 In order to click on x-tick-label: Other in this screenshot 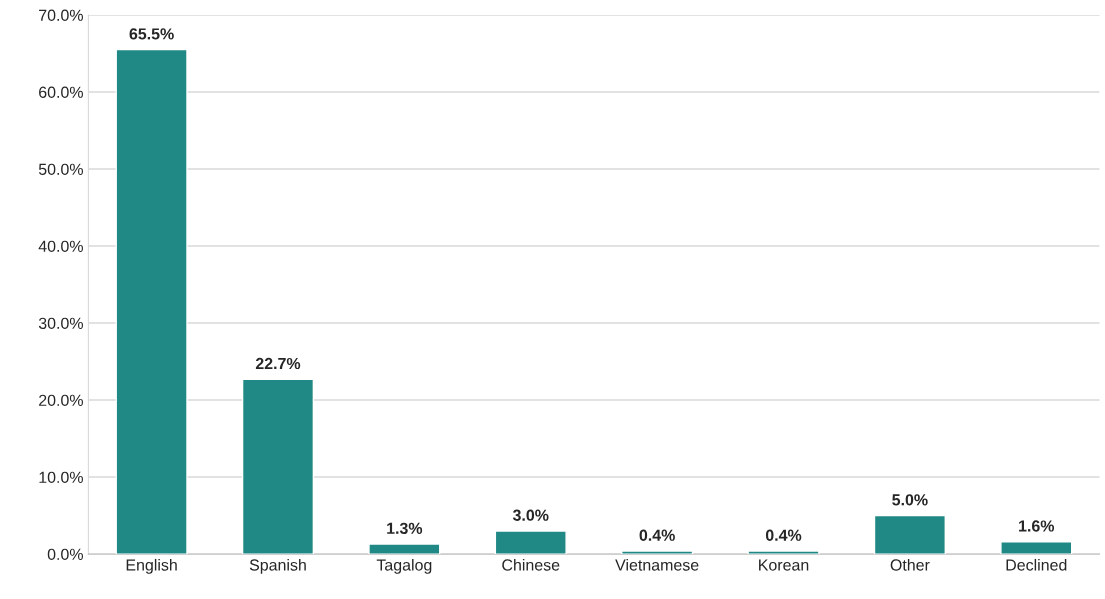, I will do `click(910, 564)`.